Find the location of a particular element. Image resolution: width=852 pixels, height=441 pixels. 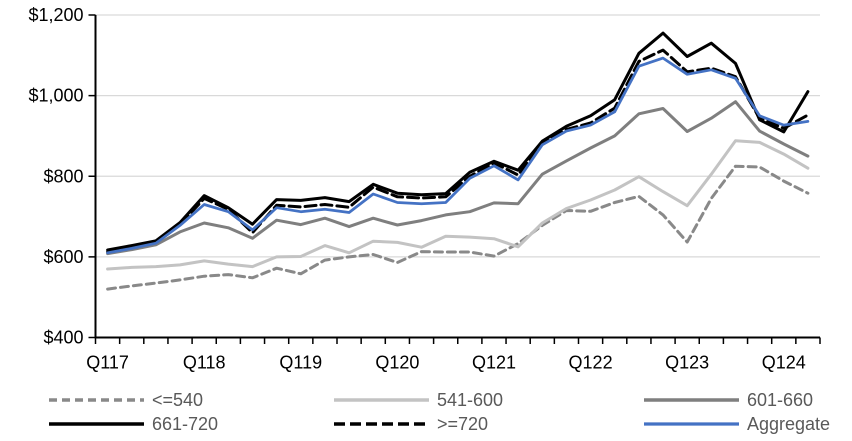

x-tick-label: Q118 is located at coordinates (204, 363).